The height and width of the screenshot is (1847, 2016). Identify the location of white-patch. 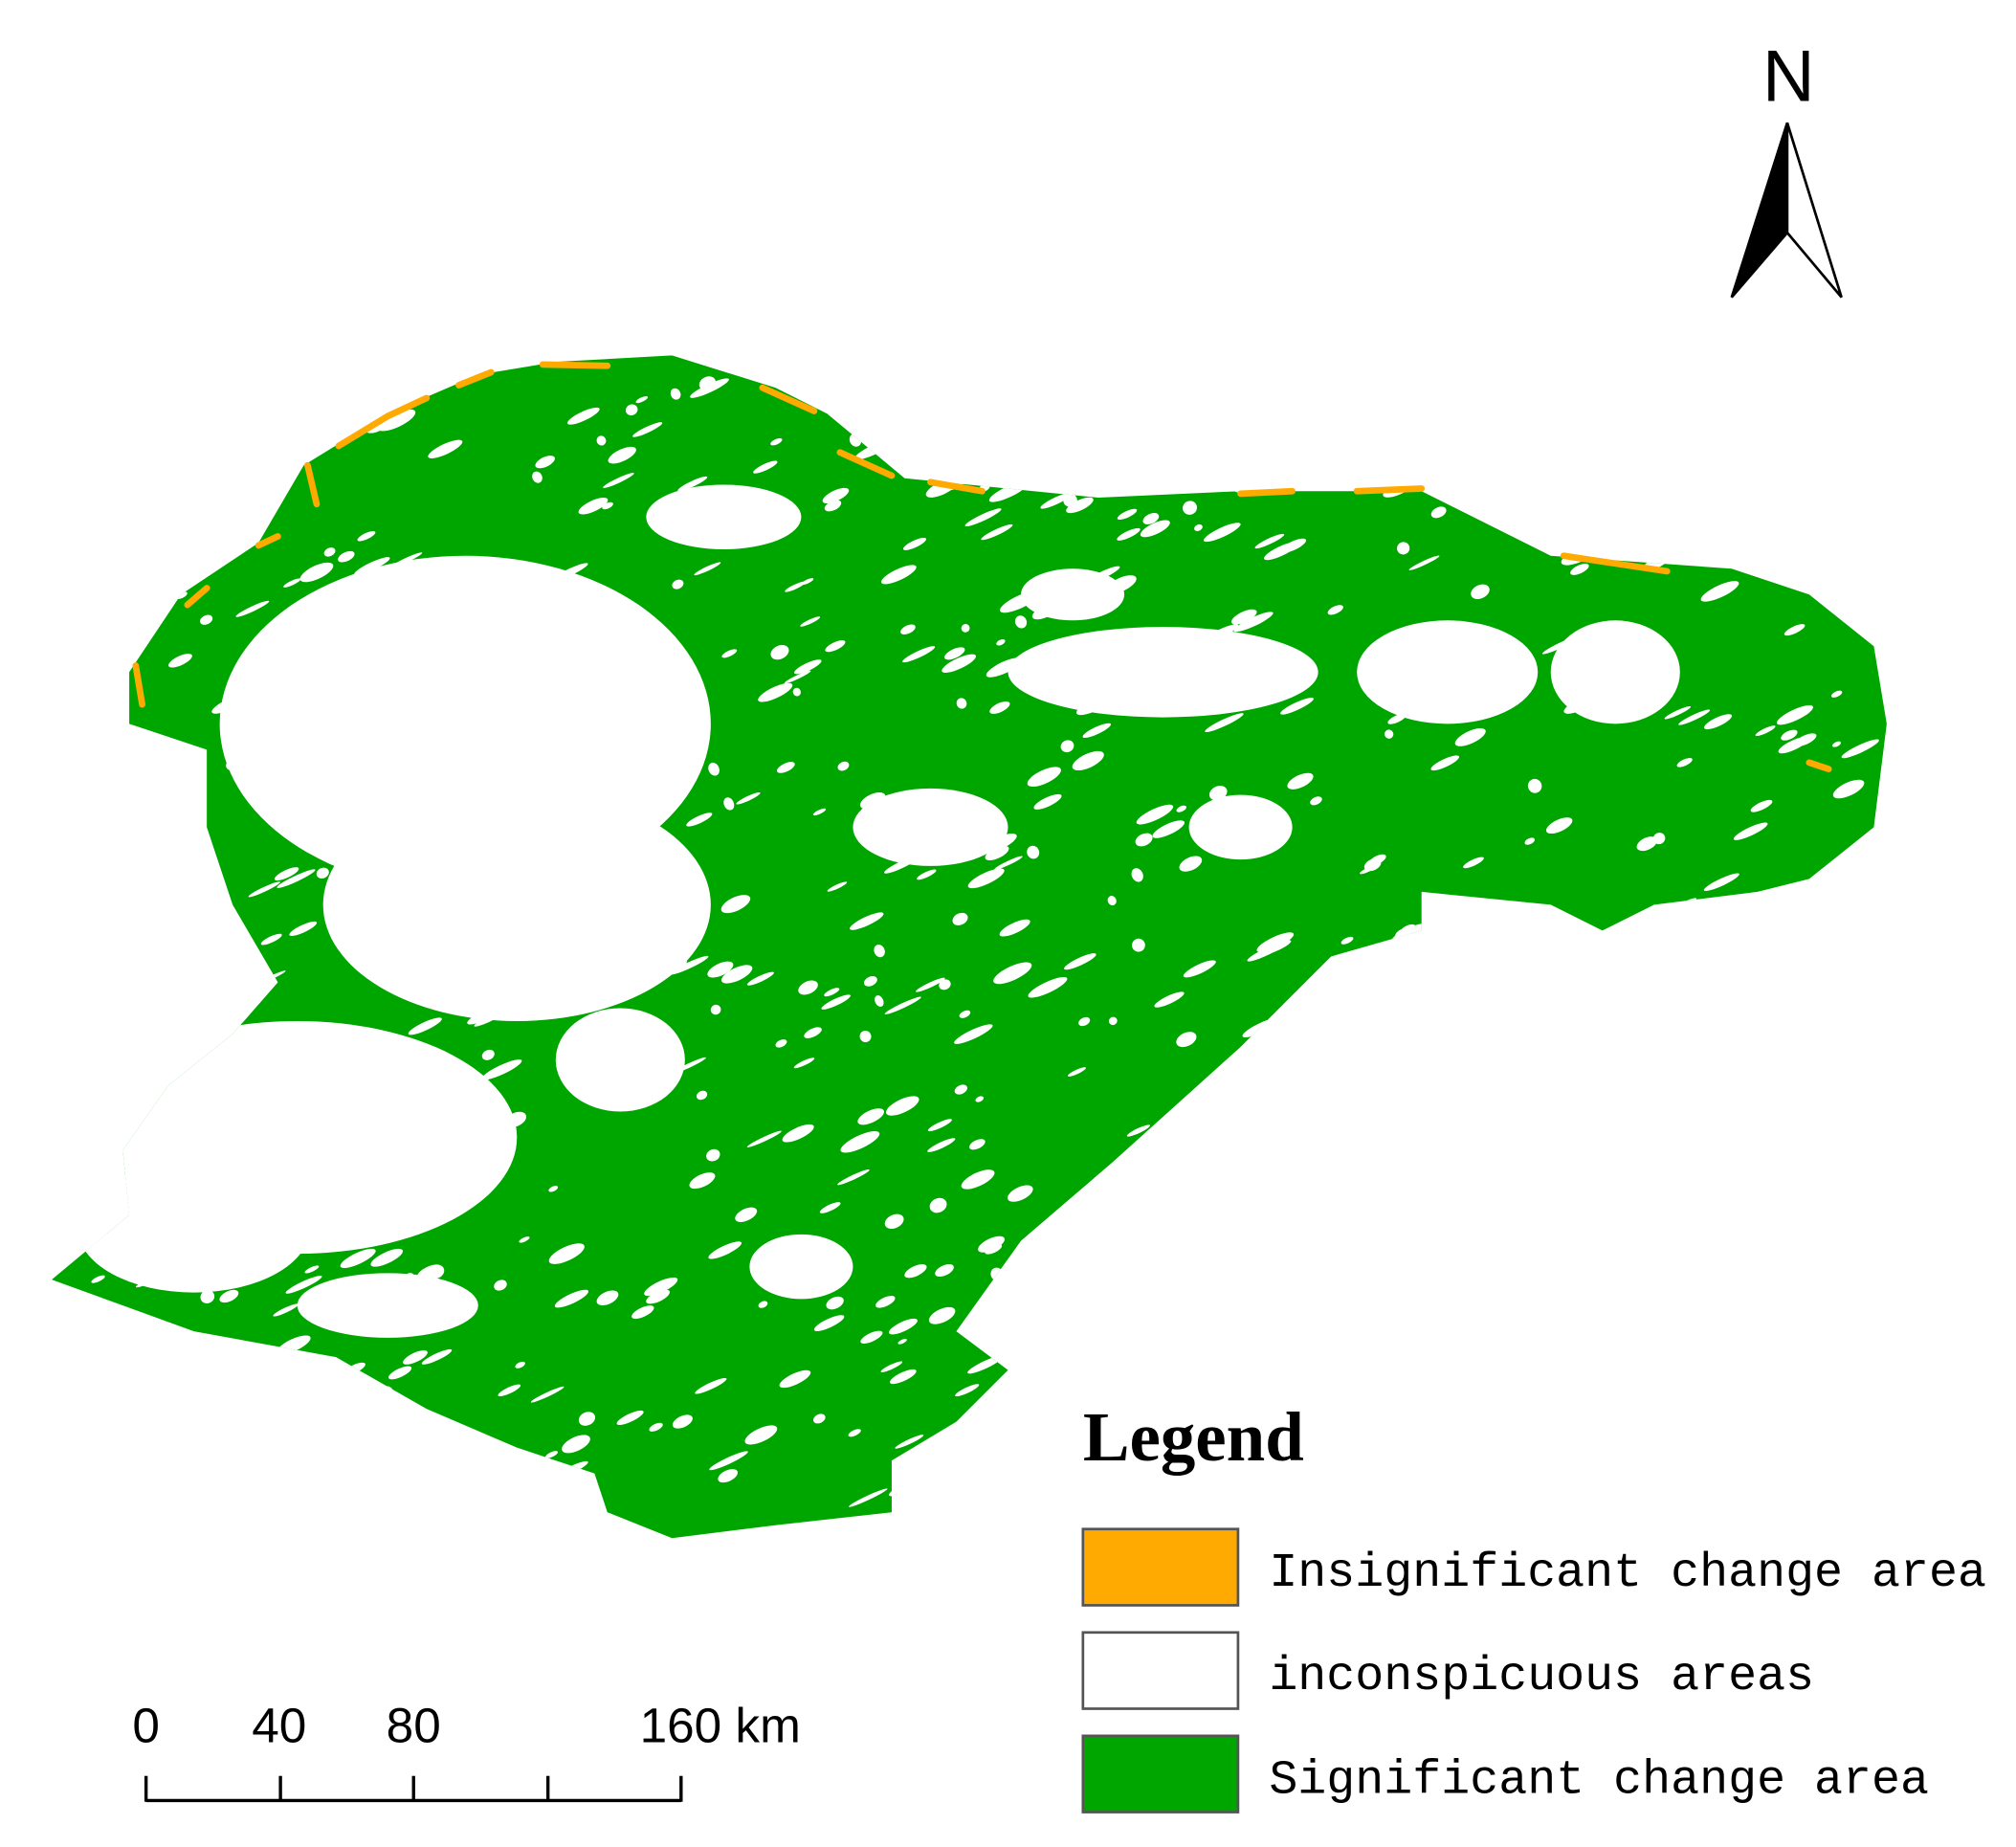
(801, 1267).